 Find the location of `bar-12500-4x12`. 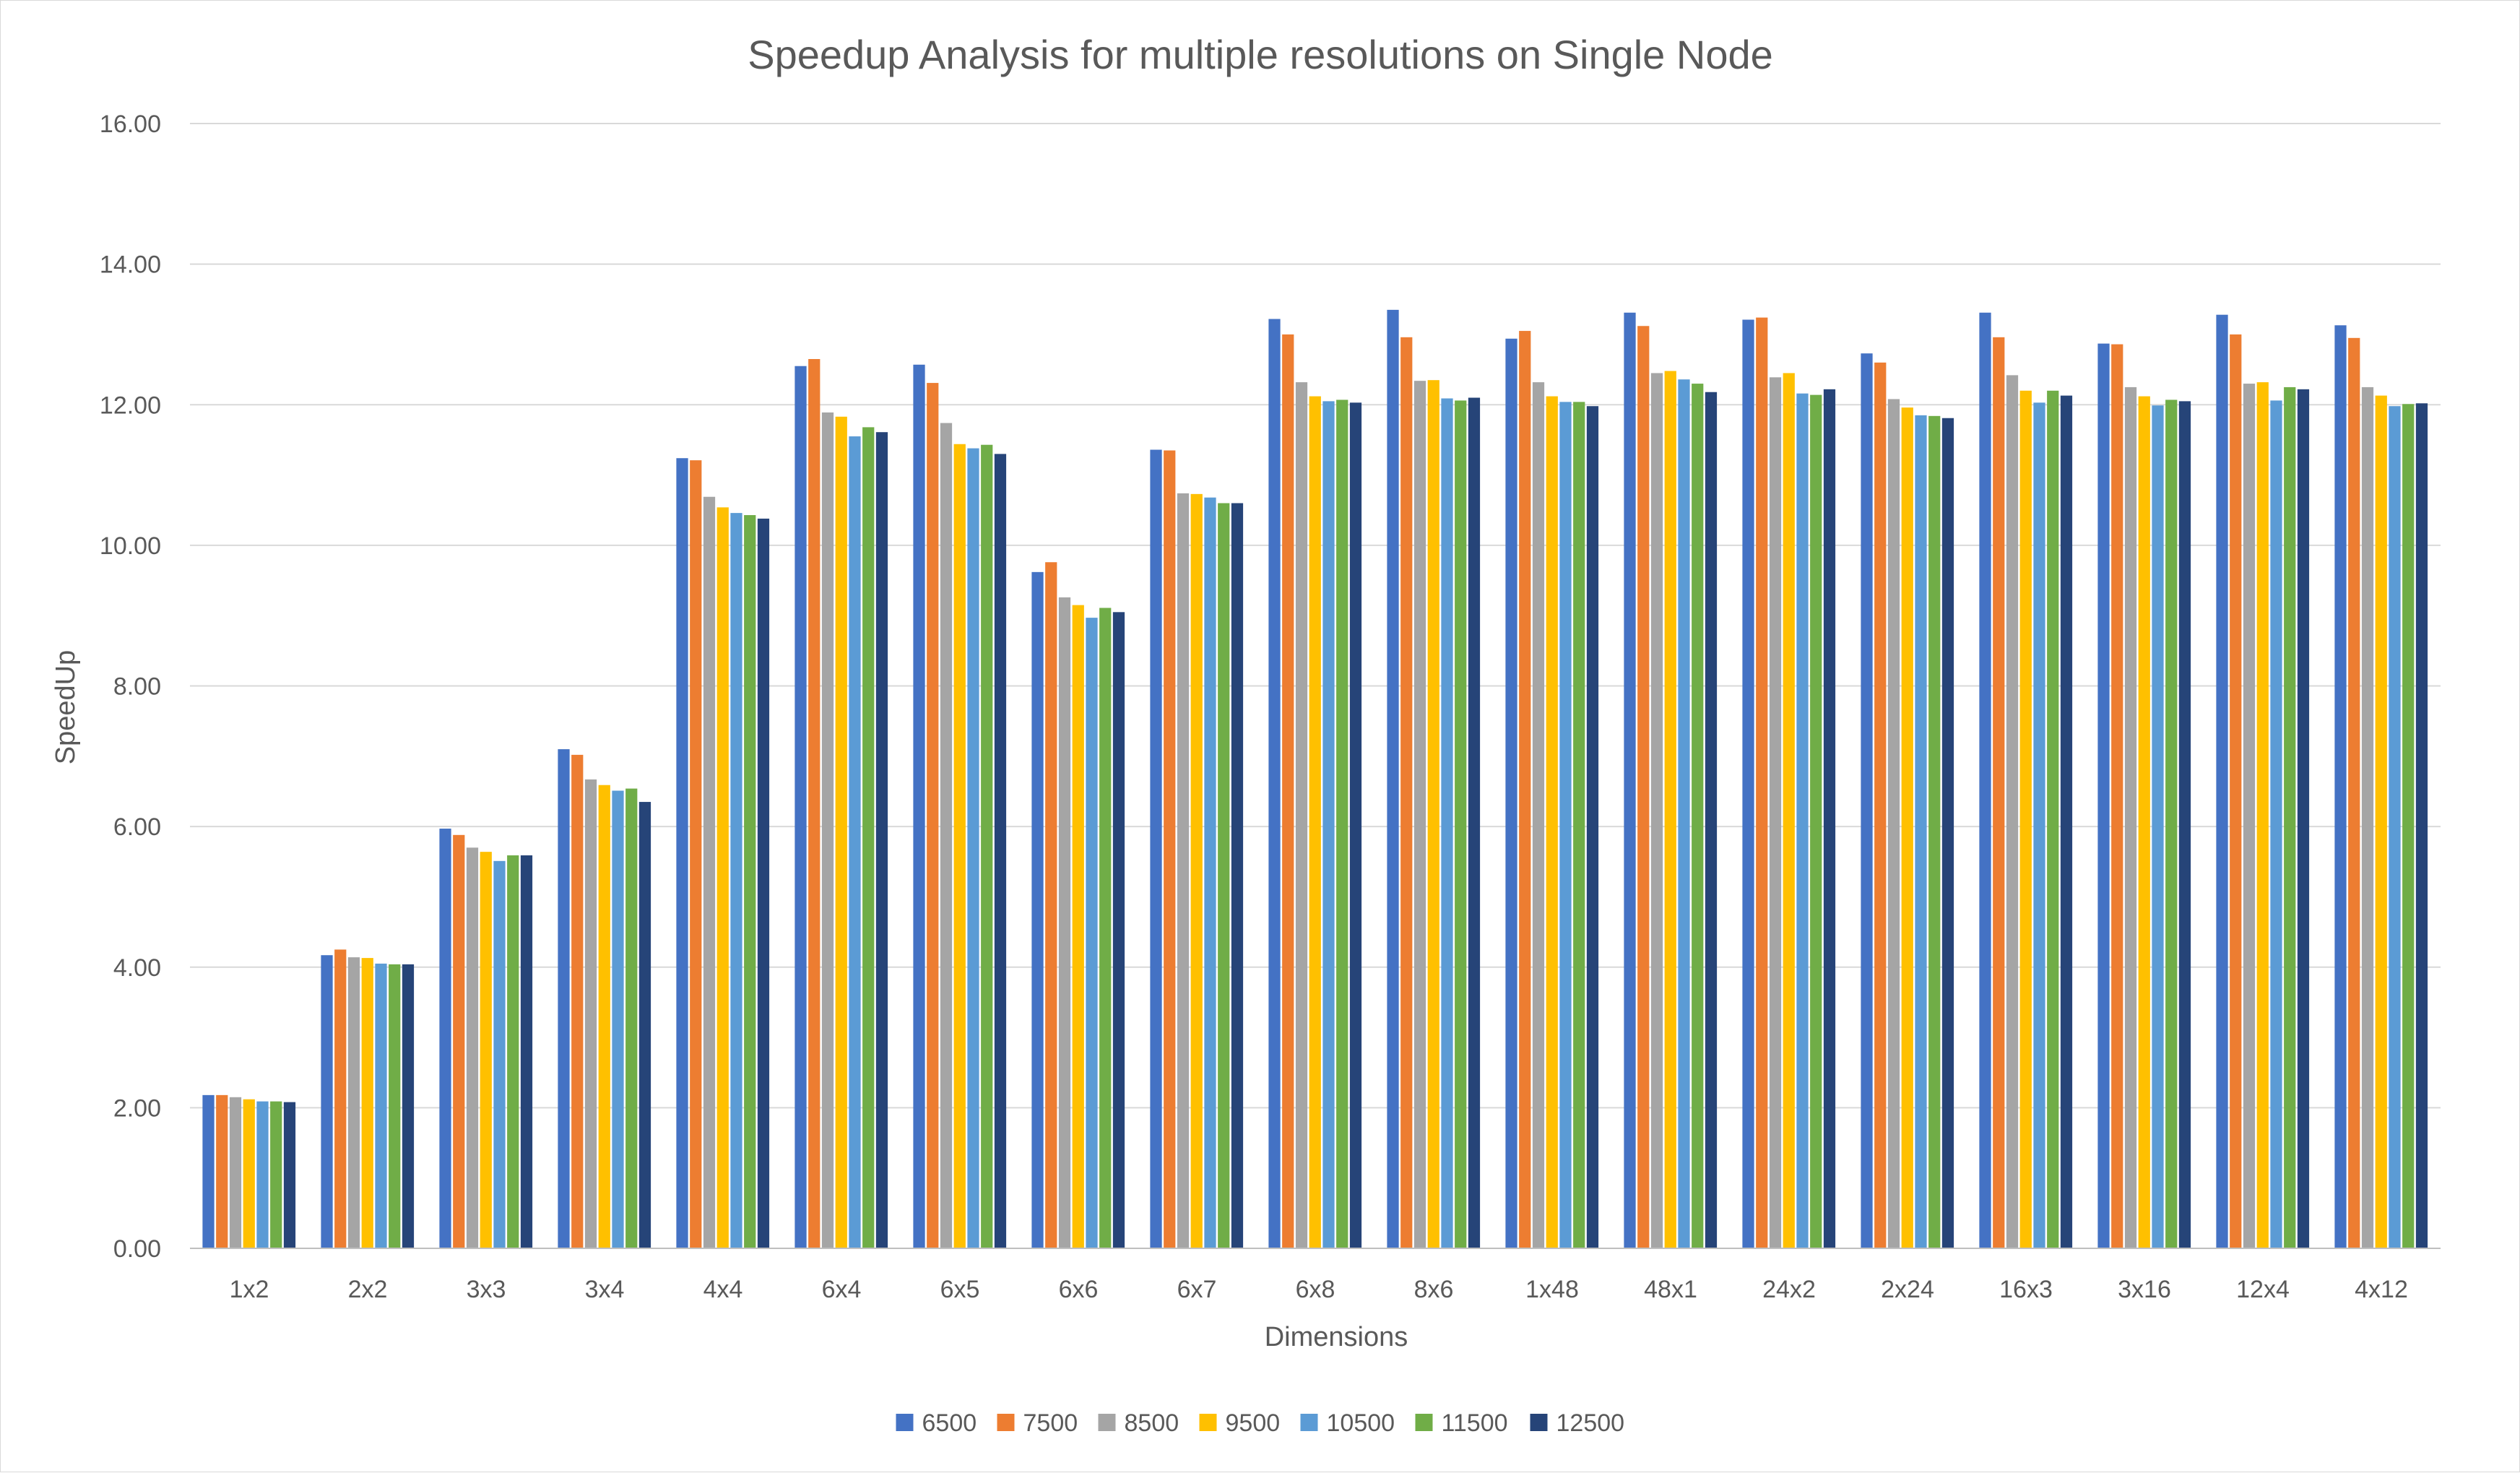

bar-12500-4x12 is located at coordinates (2421, 825).